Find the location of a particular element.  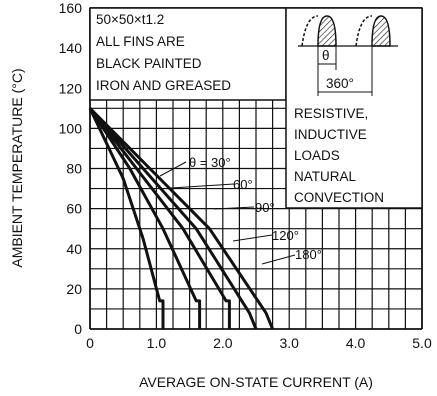

leader-lines is located at coordinates (227, 213).